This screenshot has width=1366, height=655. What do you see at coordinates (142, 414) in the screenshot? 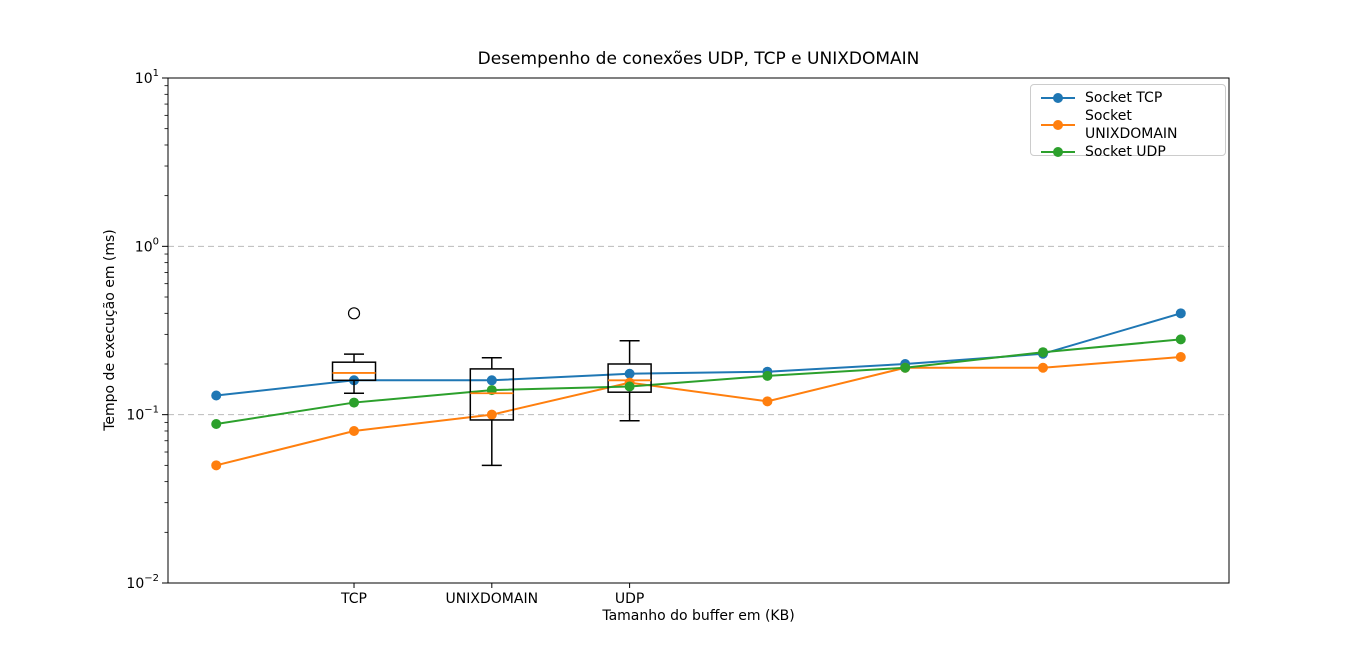
I see `y-tick-label: 10⁻¹` at bounding box center [142, 414].